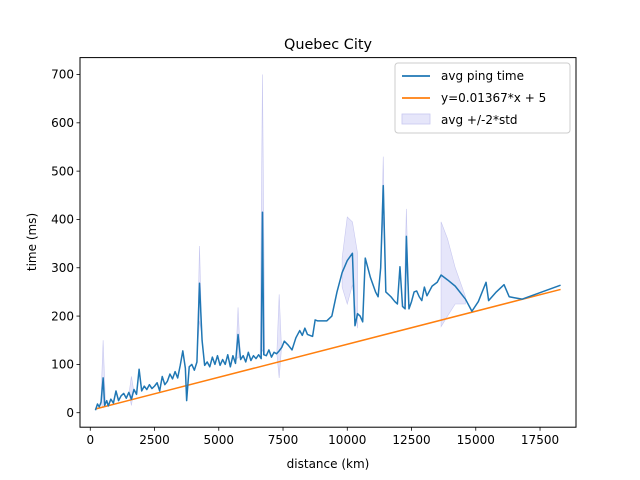 The height and width of the screenshot is (480, 640). Describe the element at coordinates (62, 171) in the screenshot. I see `y-tick-label-500: 500` at that location.